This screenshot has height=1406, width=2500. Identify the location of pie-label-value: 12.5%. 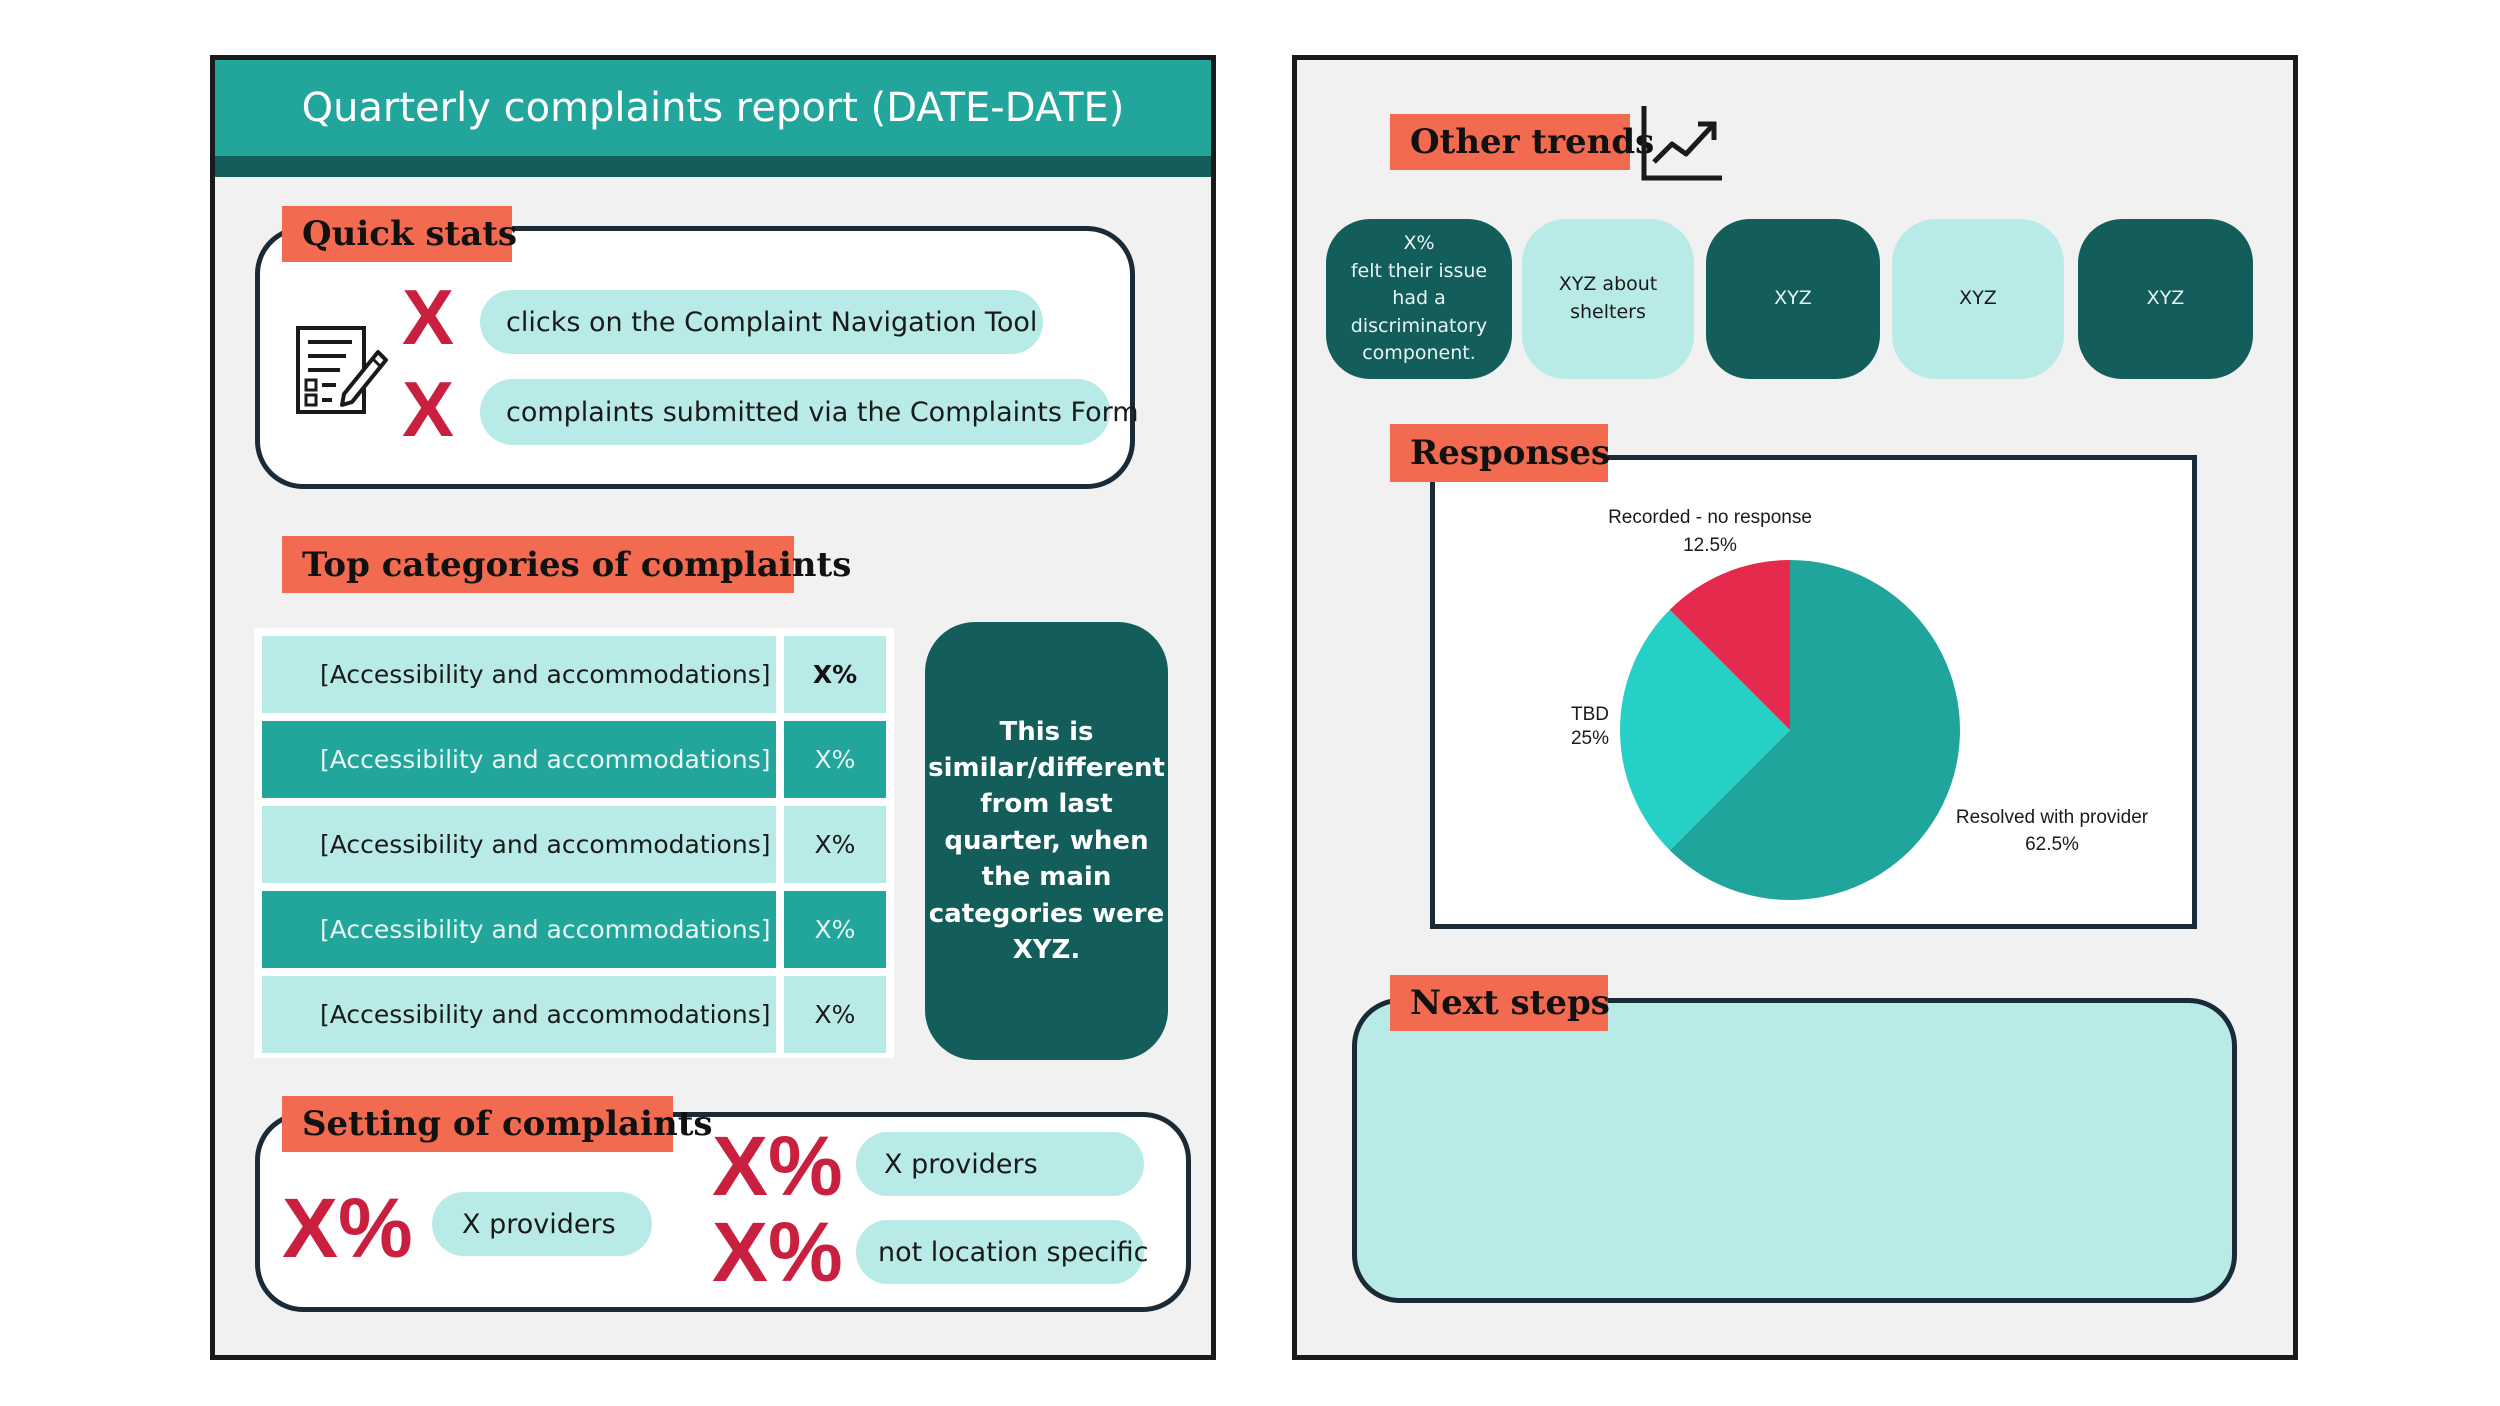
(1710, 545).